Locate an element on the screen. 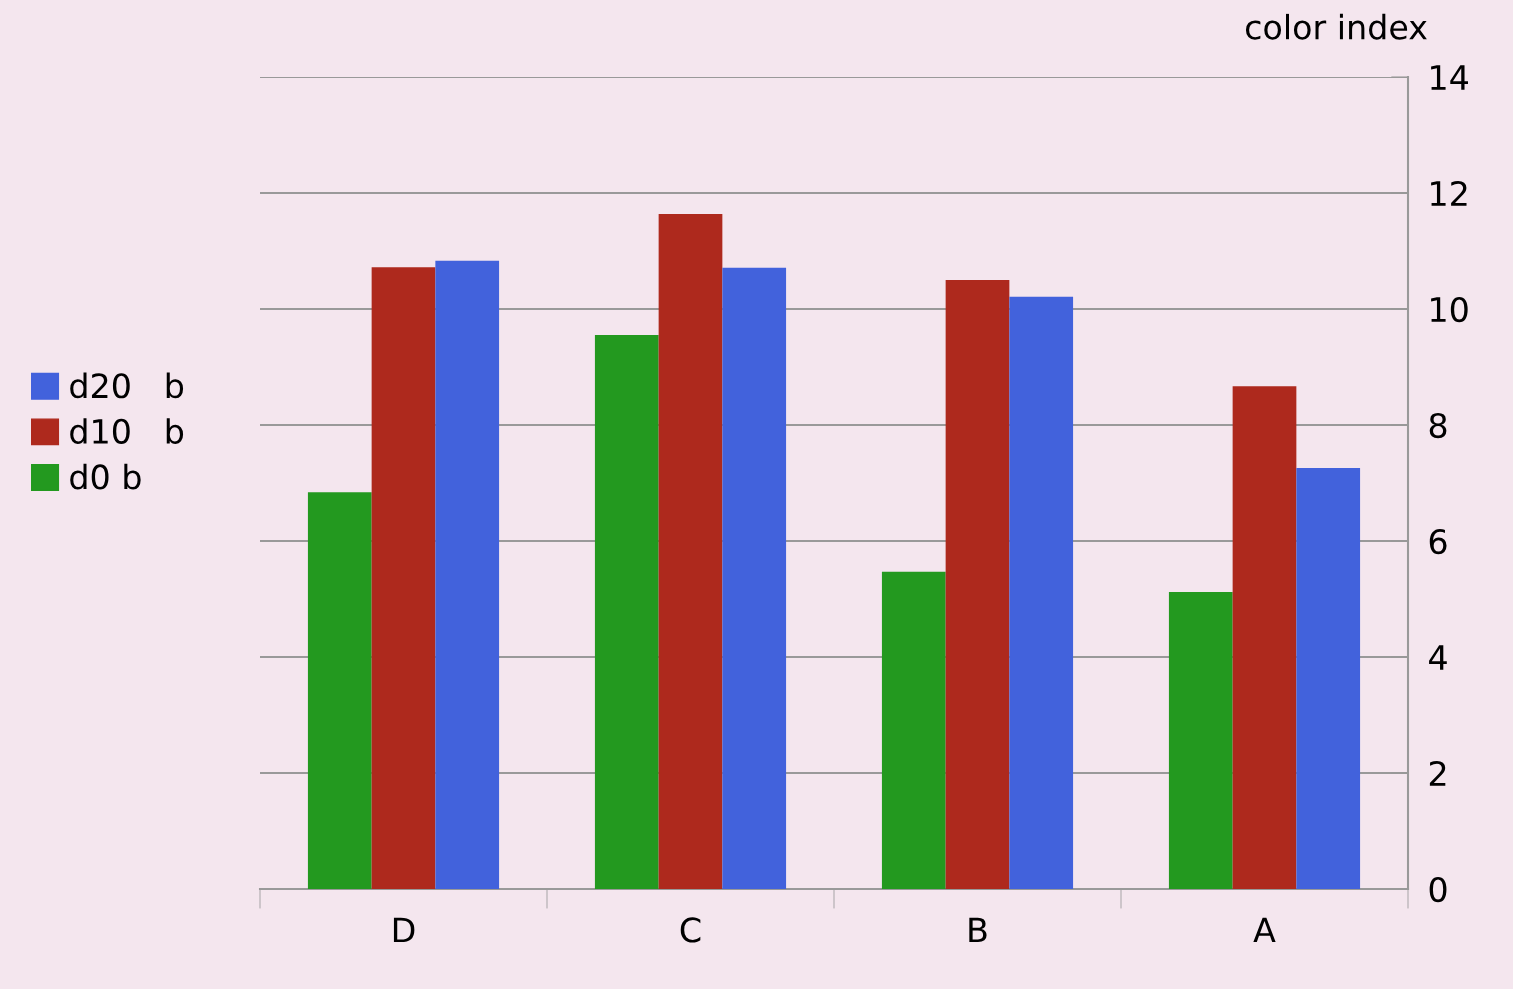 This screenshot has width=1513, height=989. y-tick-label: 2 is located at coordinates (1437, 773).